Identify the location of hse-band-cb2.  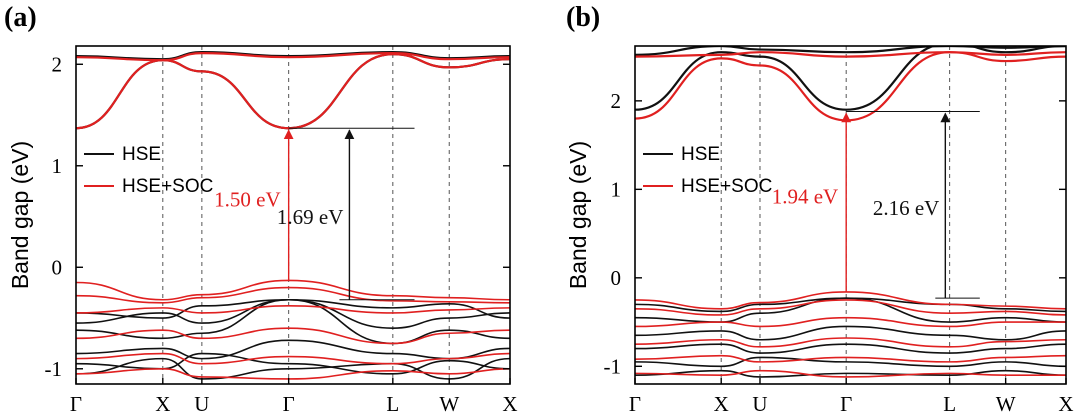
(850, 51).